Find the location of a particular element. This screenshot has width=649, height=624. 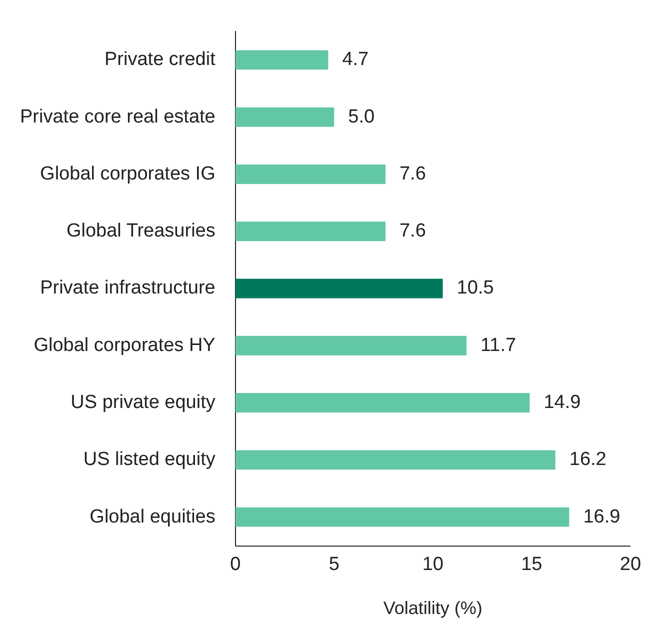

data-label: 16.9 is located at coordinates (601, 517).